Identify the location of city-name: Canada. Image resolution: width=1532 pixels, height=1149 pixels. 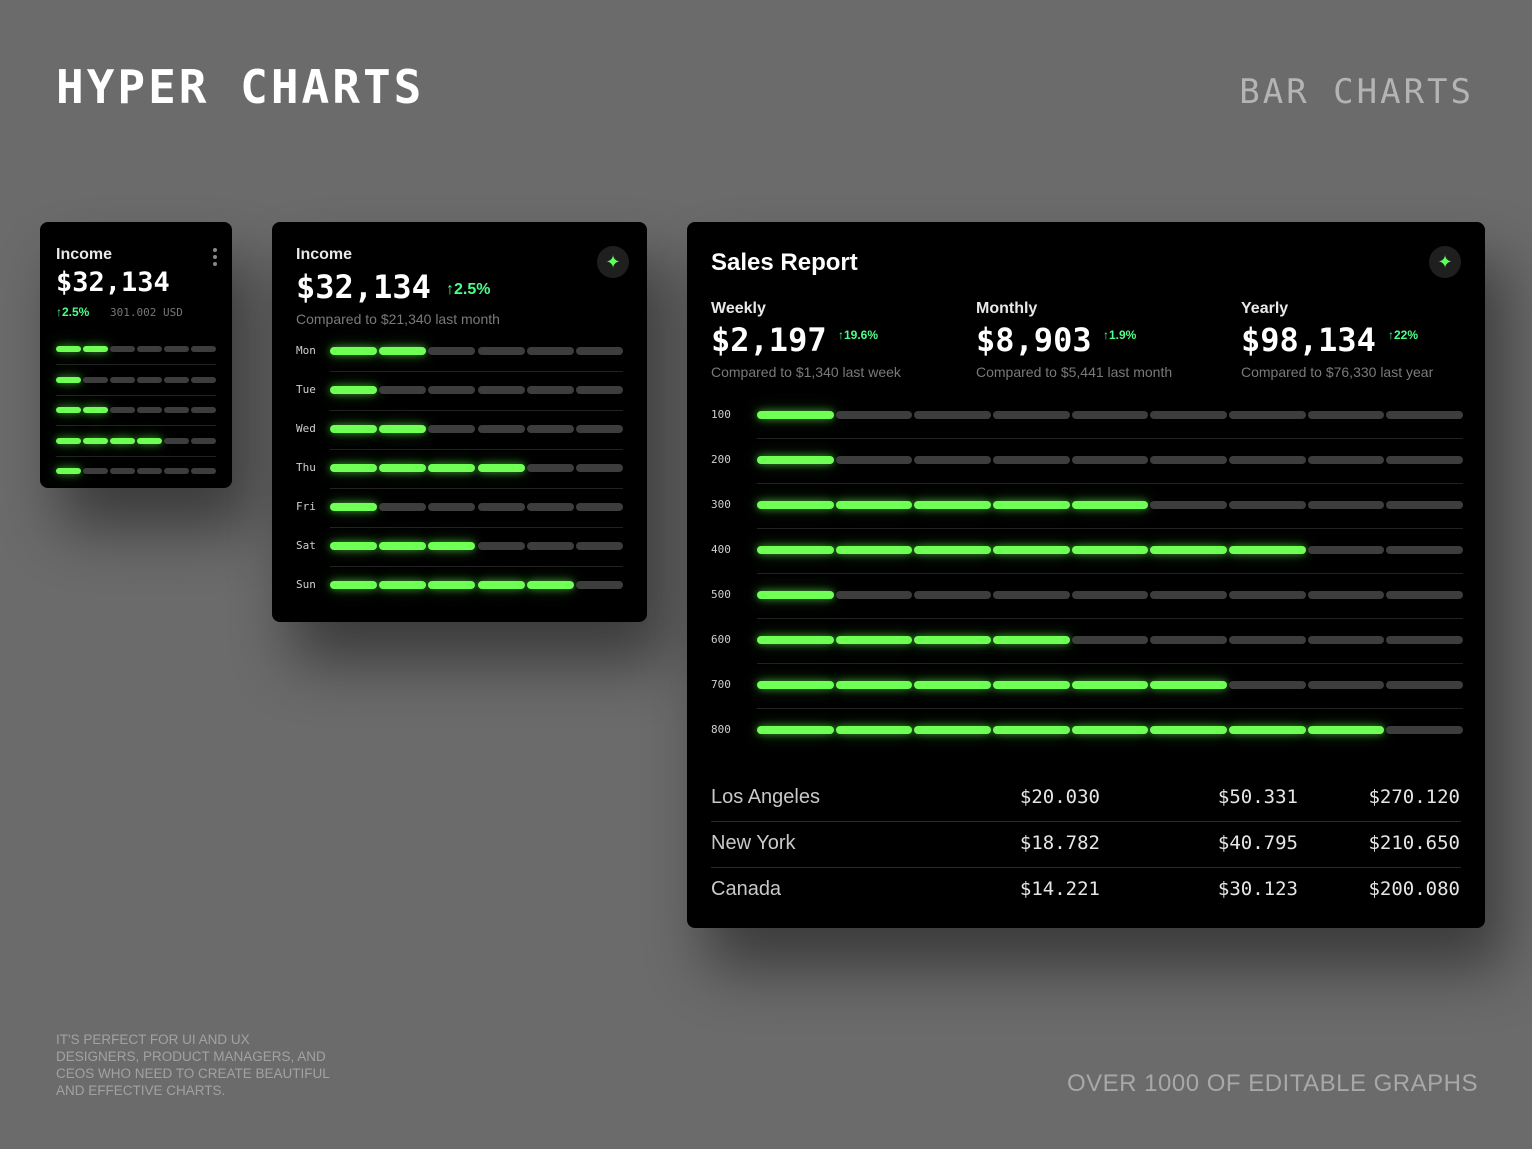
(746, 889).